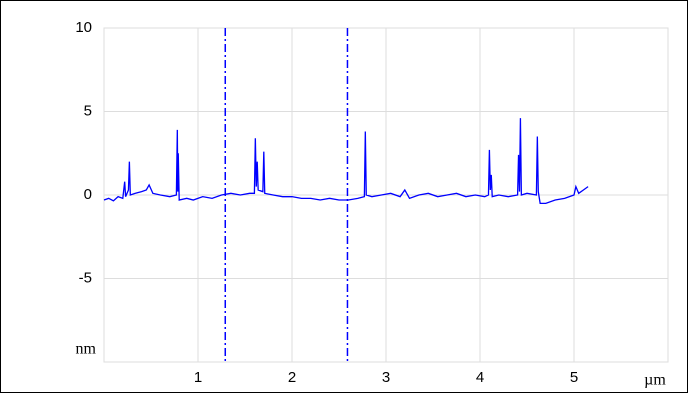 This screenshot has width=688, height=393. Describe the element at coordinates (292, 377) in the screenshot. I see `x-tick-label: 2` at that location.